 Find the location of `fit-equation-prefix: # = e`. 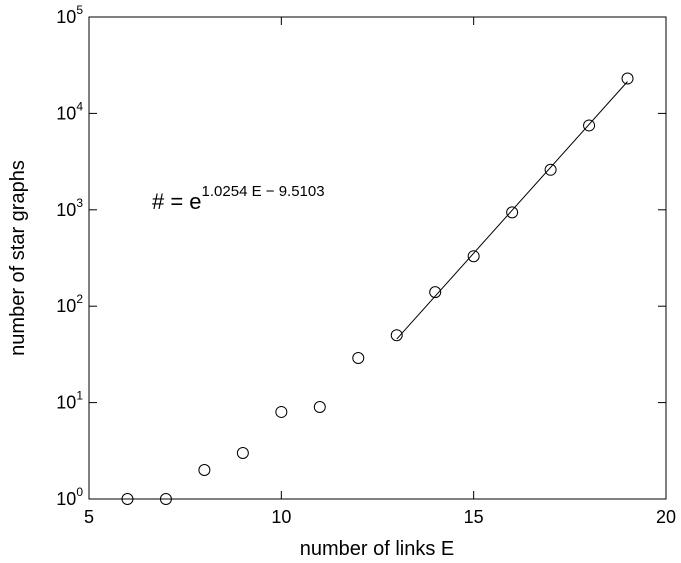

fit-equation-prefix: # = e is located at coordinates (177, 201).